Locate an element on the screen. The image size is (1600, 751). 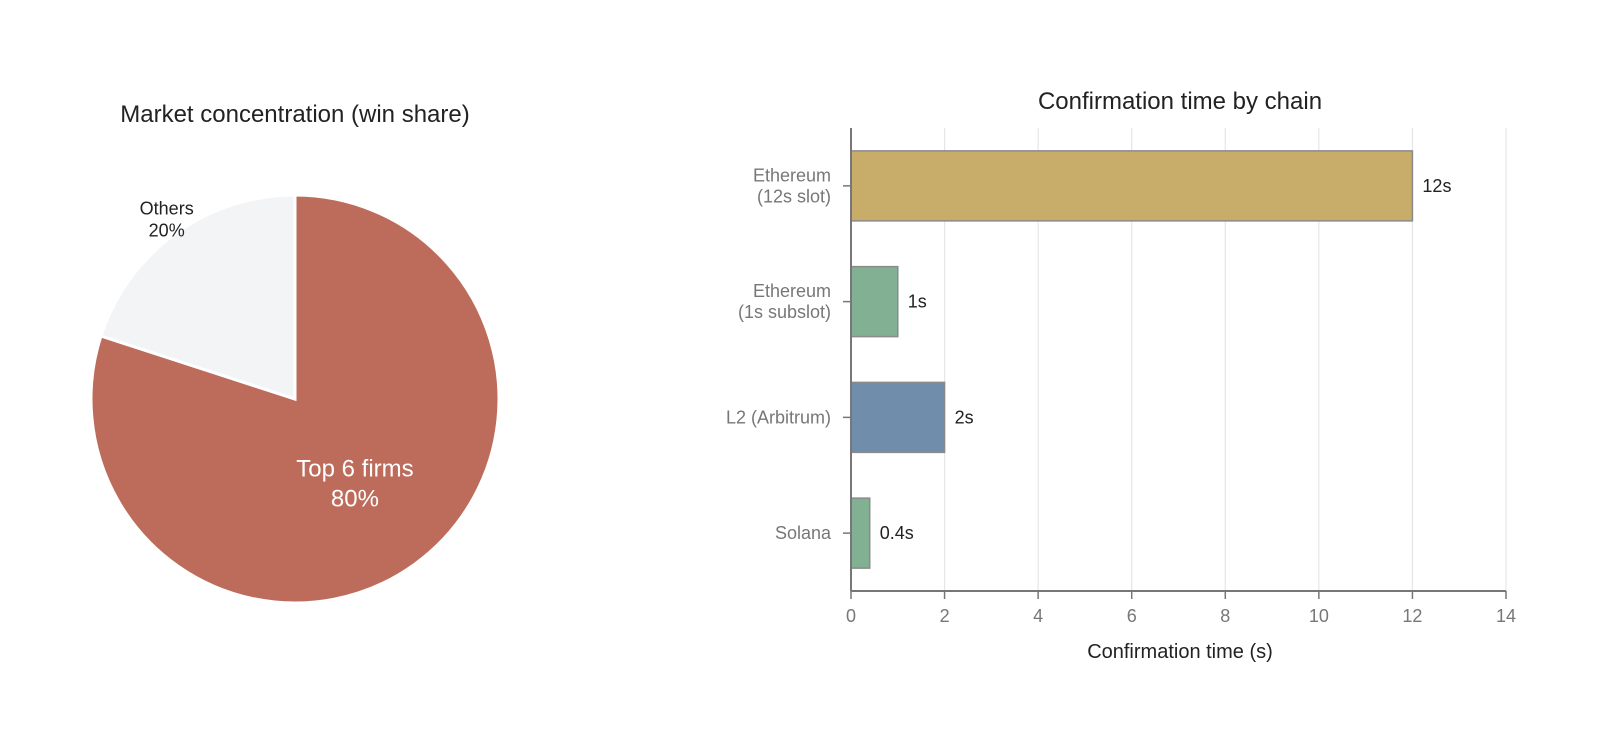
pie-slice-percent: 80% is located at coordinates (355, 499).